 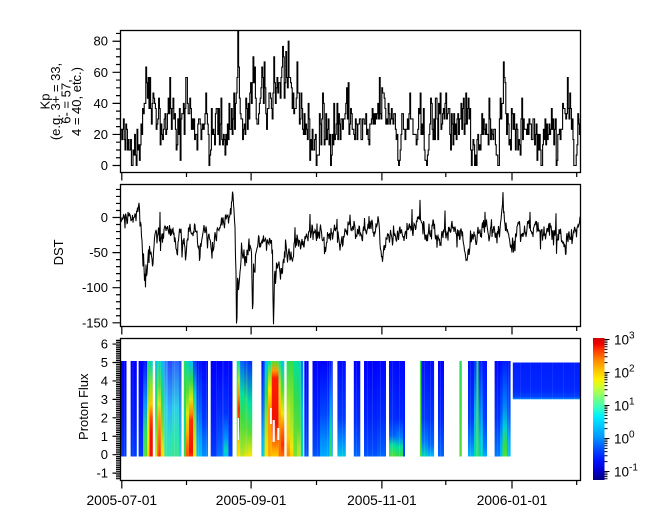 I want to click on svg-text: 6, so click(x=104, y=344).